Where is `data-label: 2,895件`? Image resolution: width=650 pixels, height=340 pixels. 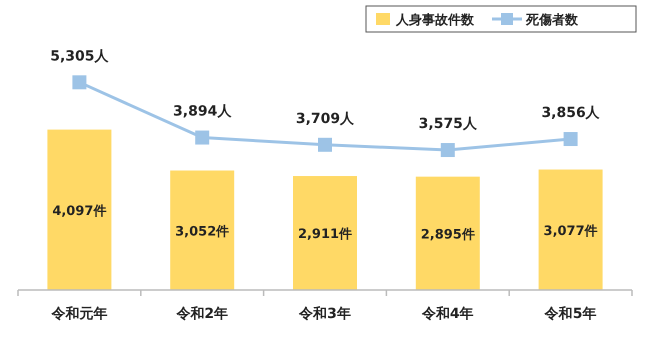 data-label: 2,895件 is located at coordinates (447, 234).